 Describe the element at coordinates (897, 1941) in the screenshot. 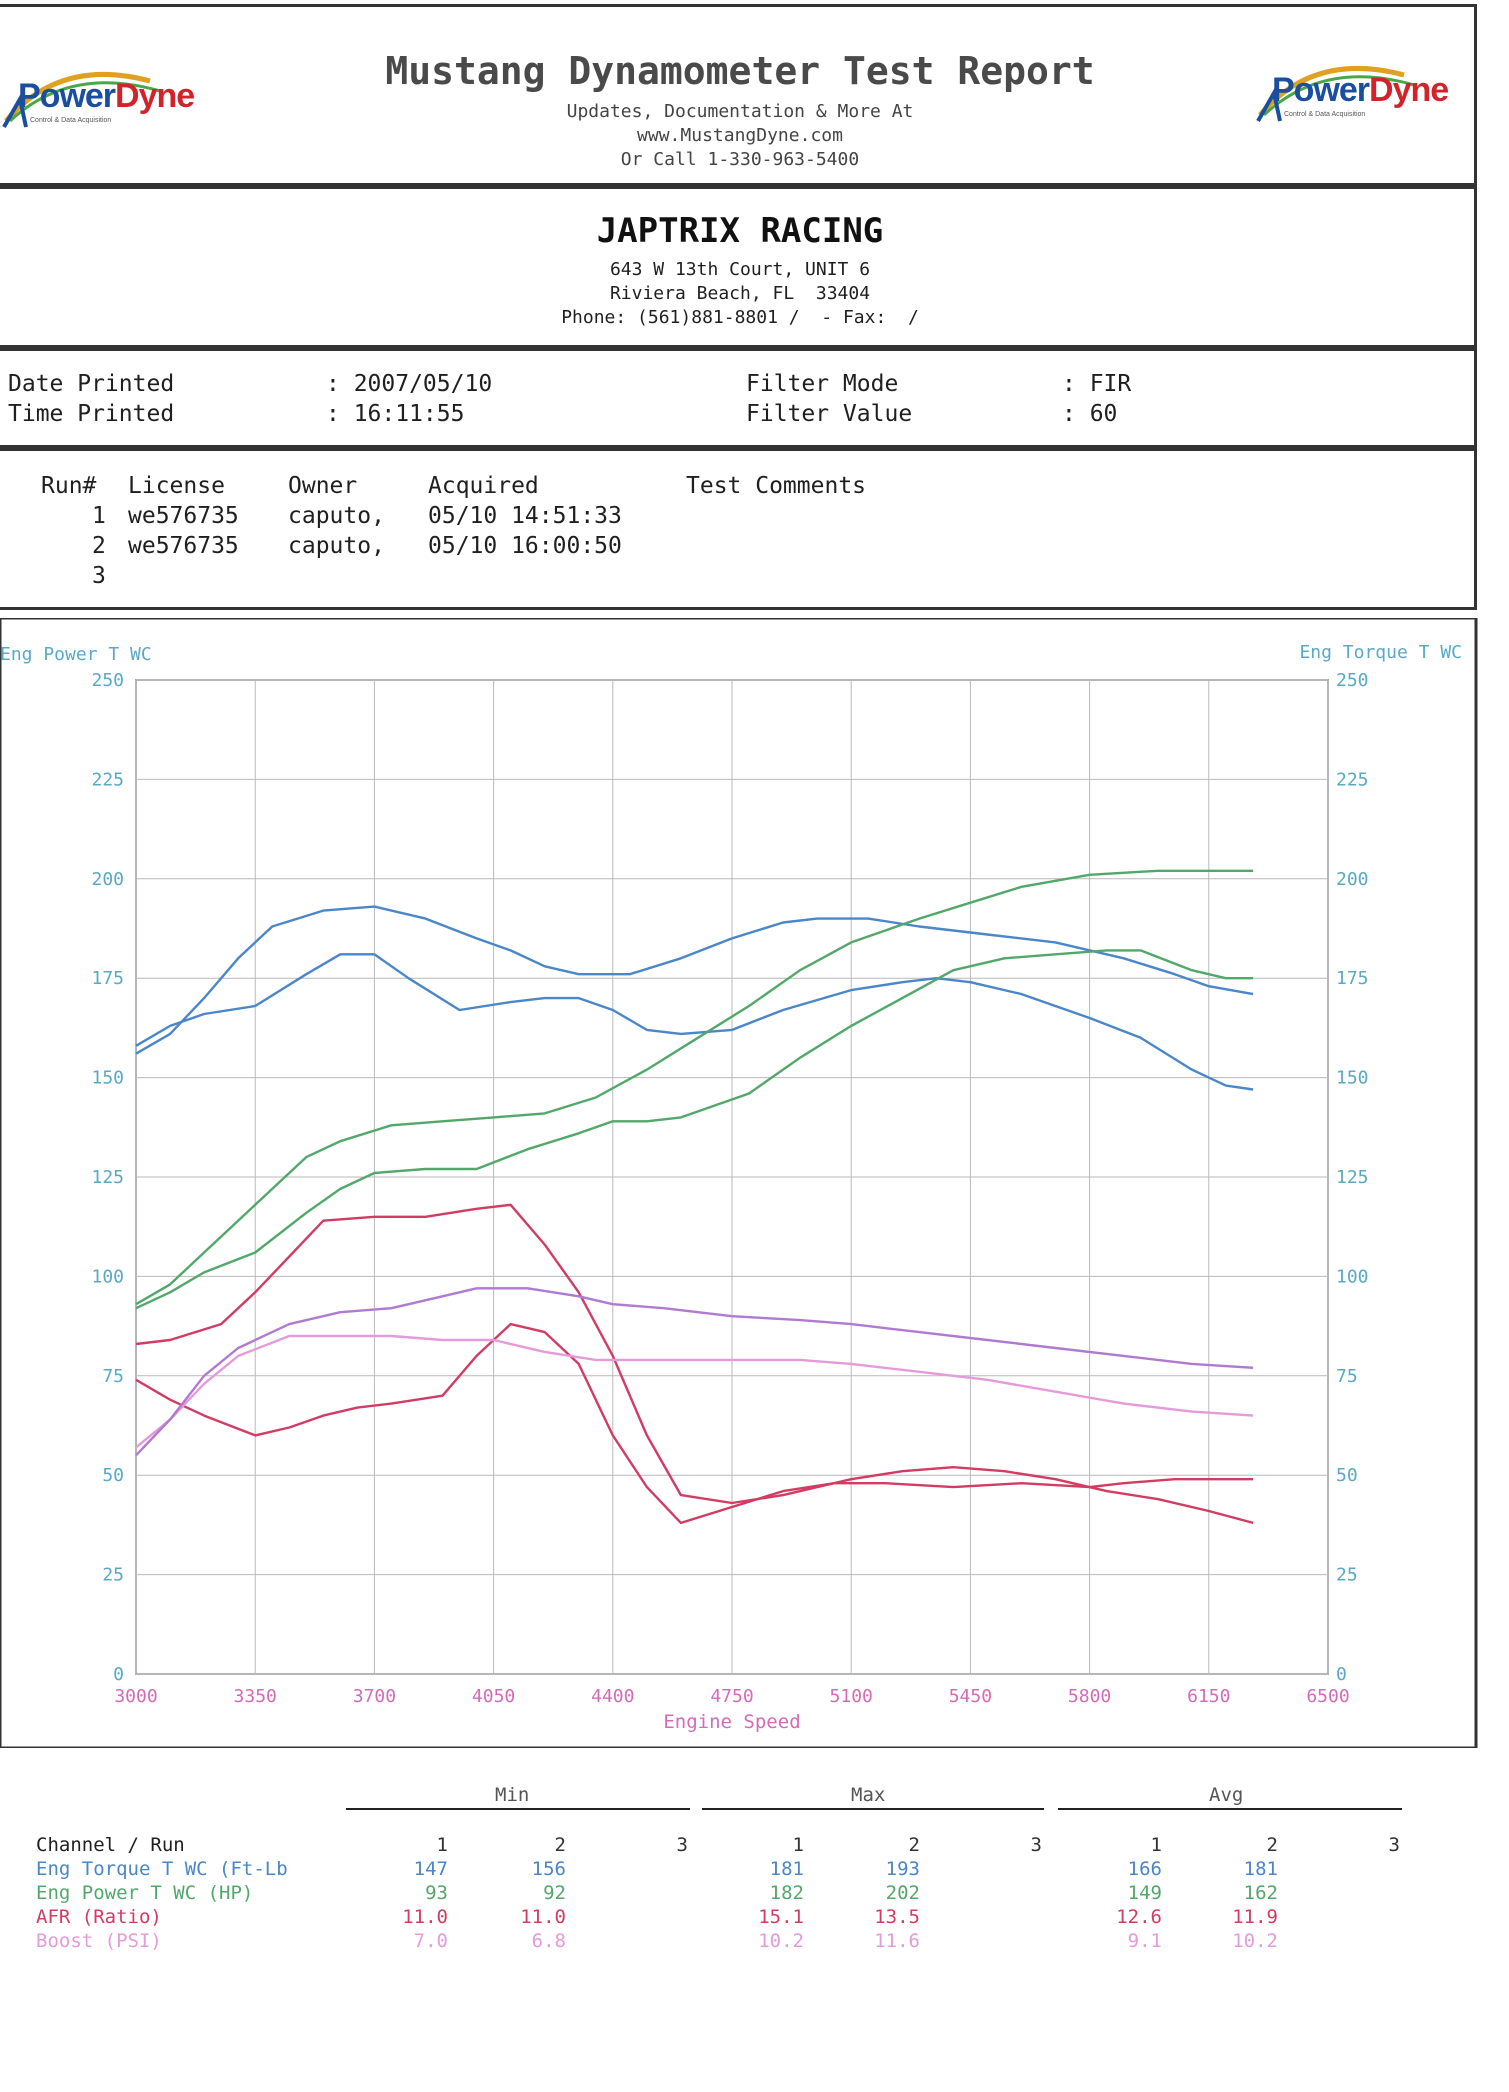

I see `summary-max-boost: 11.6` at that location.